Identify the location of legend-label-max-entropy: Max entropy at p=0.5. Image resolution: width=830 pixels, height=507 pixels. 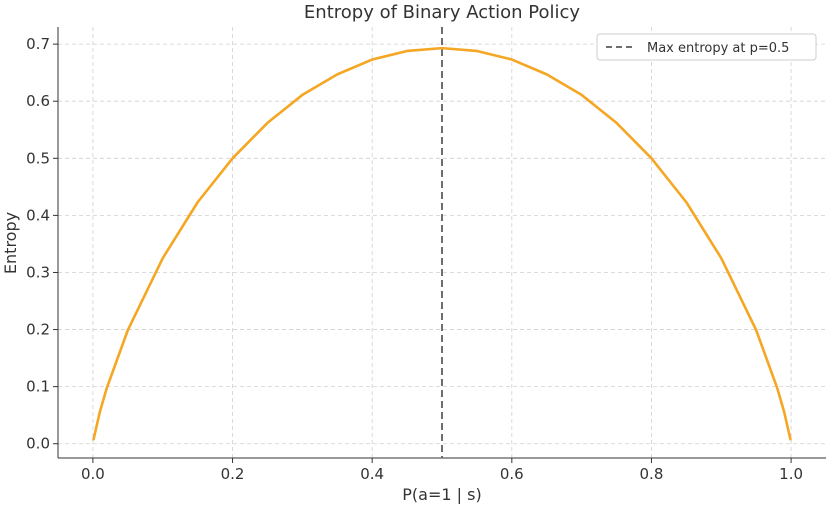
(718, 48).